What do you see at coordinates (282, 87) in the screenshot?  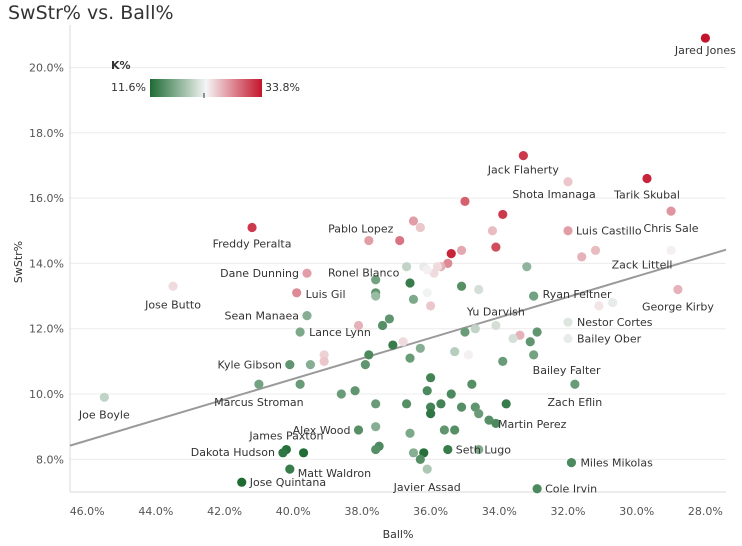 I see `legend-max-label: 33.8%` at bounding box center [282, 87].